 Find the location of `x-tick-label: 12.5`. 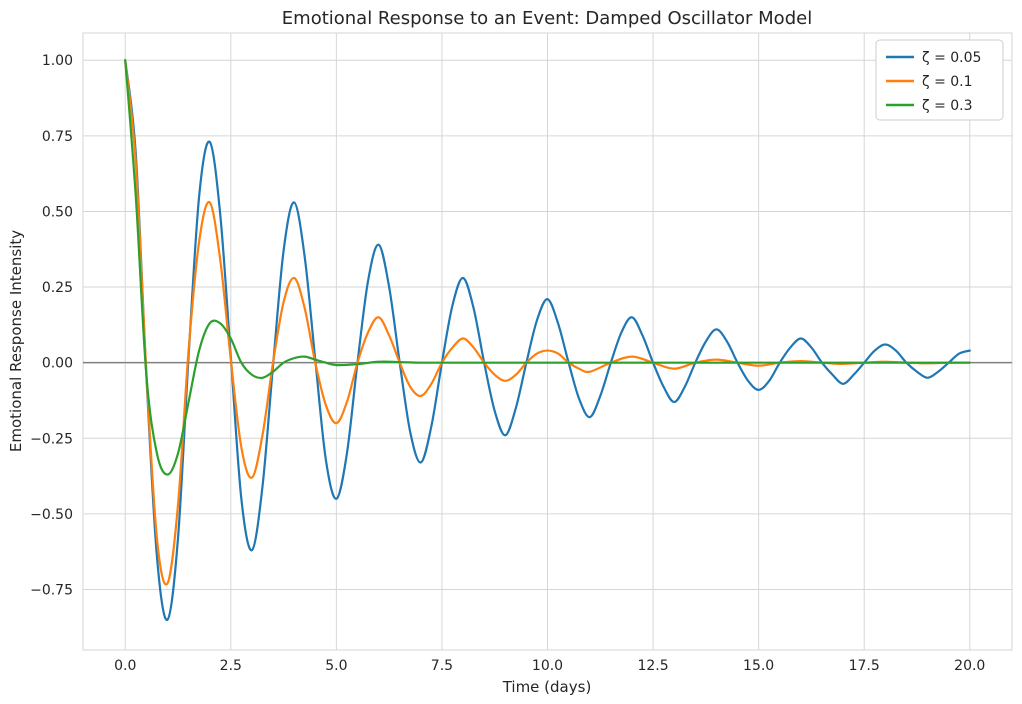

x-tick-label: 12.5 is located at coordinates (652, 666).